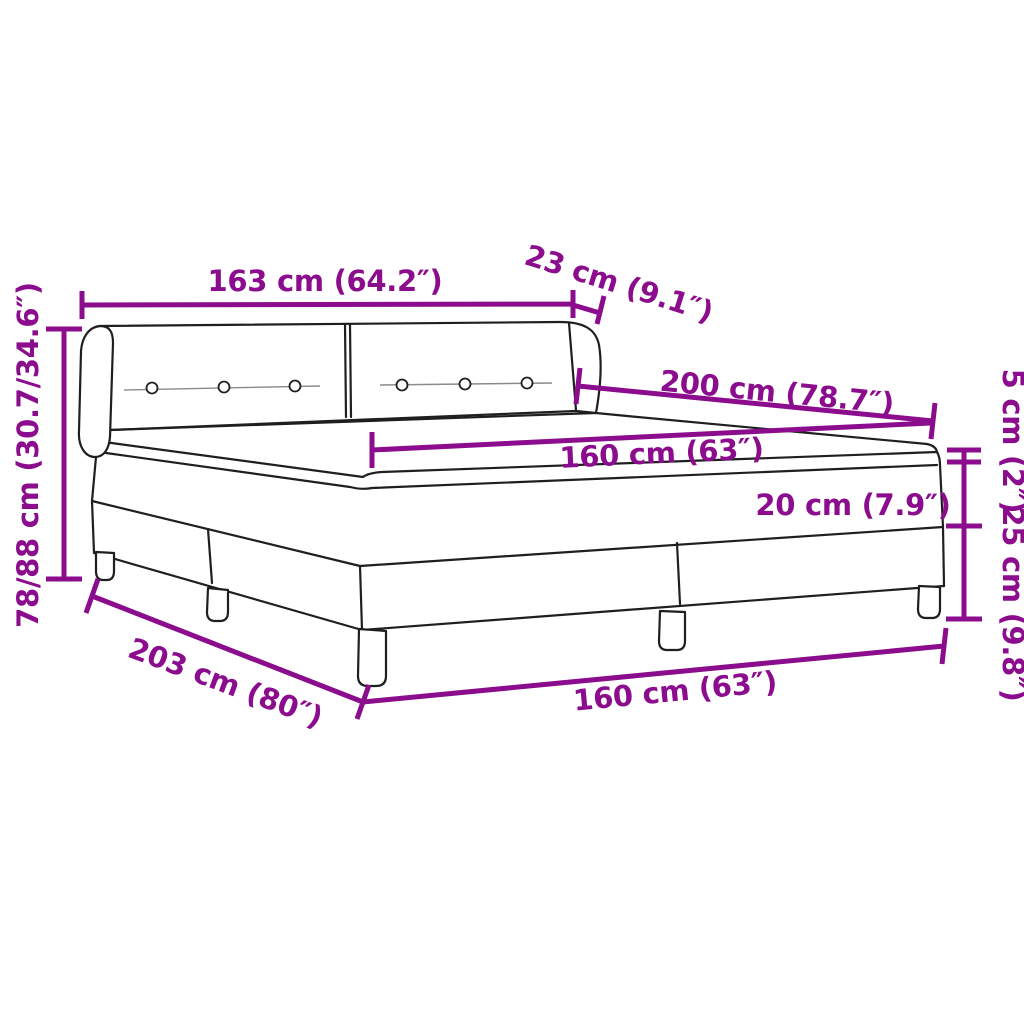 The width and height of the screenshot is (1024, 1024). Describe the element at coordinates (64, 454) in the screenshot. I see `dimension-line-total-height` at that location.